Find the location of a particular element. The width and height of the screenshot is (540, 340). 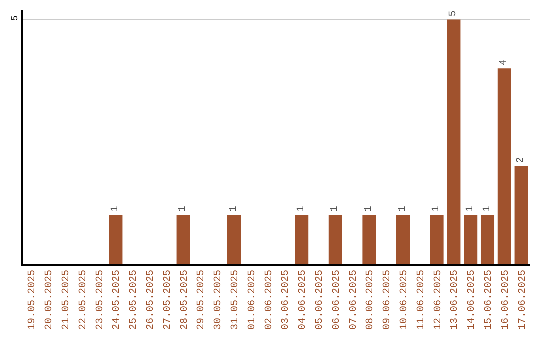

x-tick-label: 15.06.2025 is located at coordinates (489, 300).